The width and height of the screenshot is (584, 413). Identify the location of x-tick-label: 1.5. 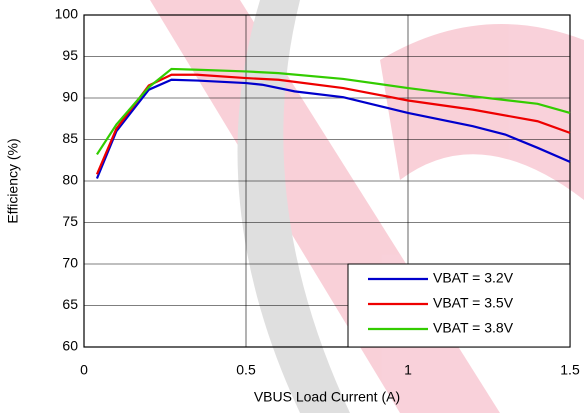
(570, 370).